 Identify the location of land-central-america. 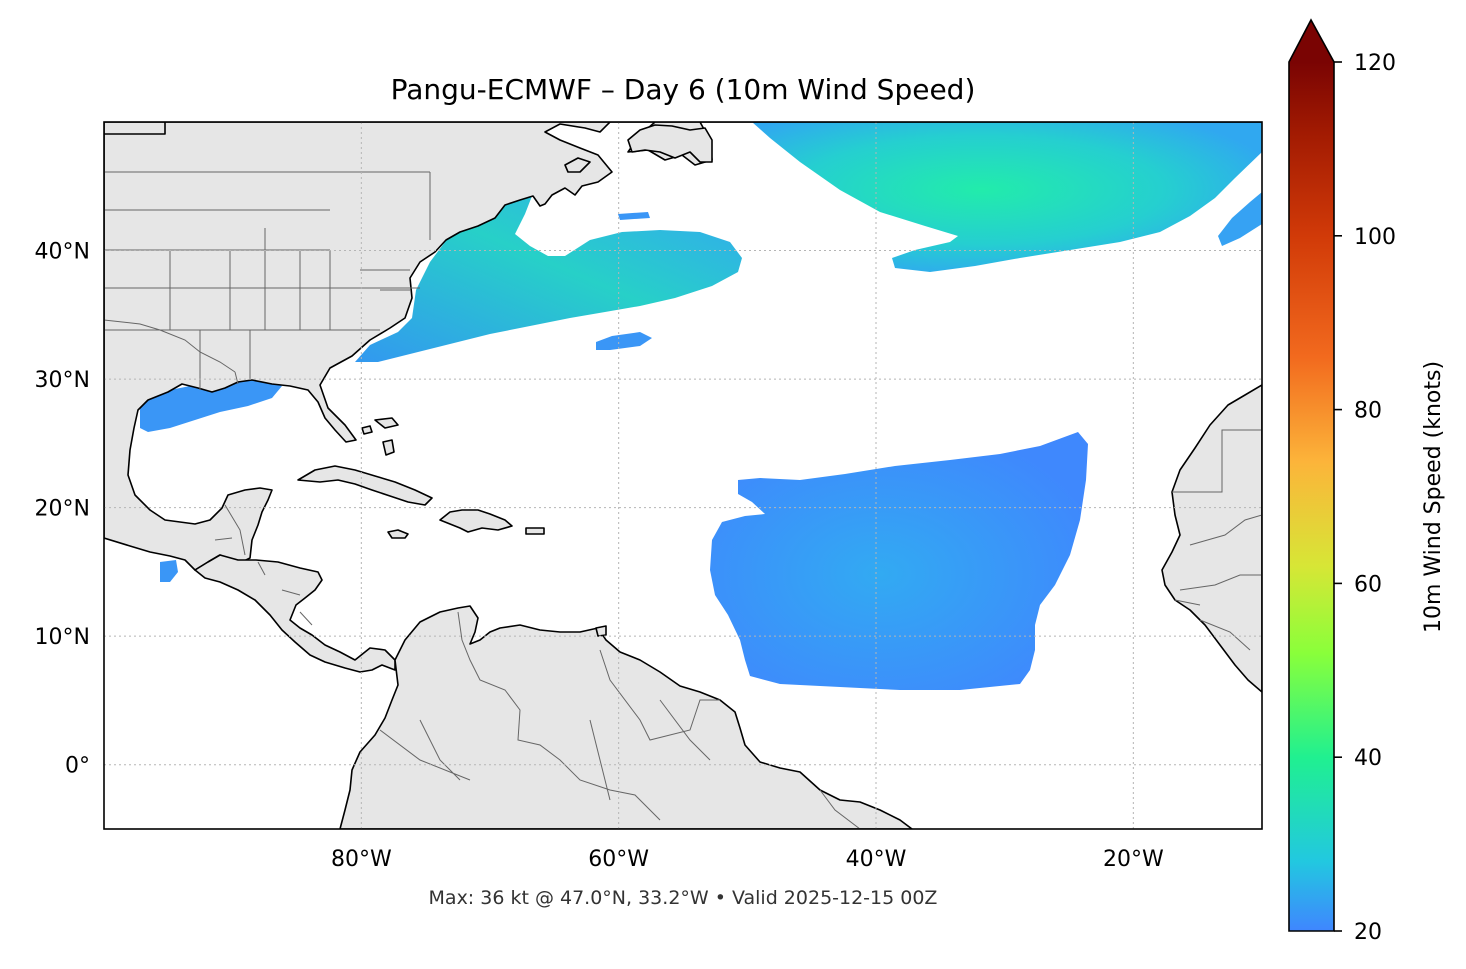
(295, 613).